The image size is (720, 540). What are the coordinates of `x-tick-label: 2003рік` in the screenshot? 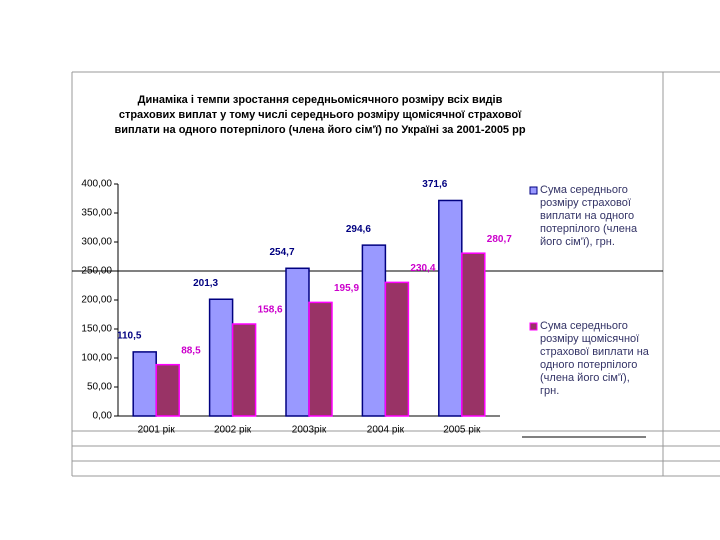 It's located at (309, 430).